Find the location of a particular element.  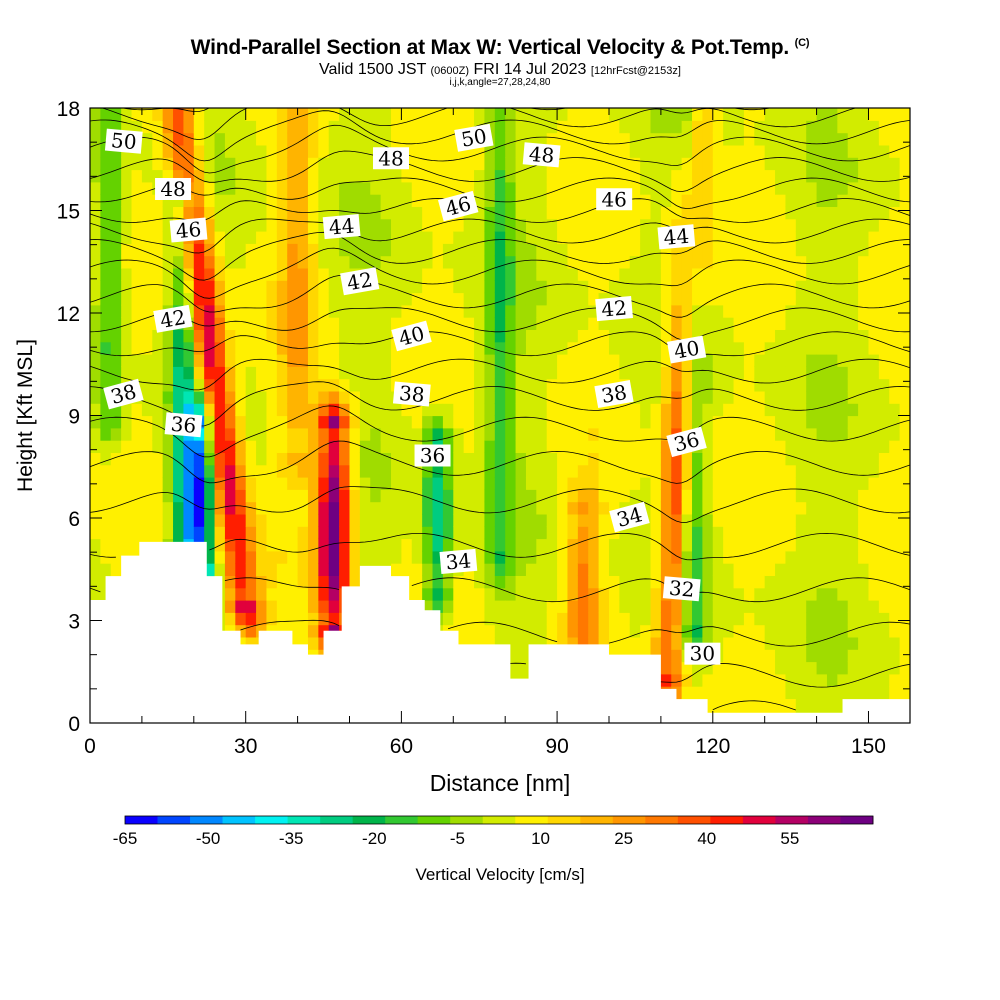

colorbar-swatch is located at coordinates (304, 820).